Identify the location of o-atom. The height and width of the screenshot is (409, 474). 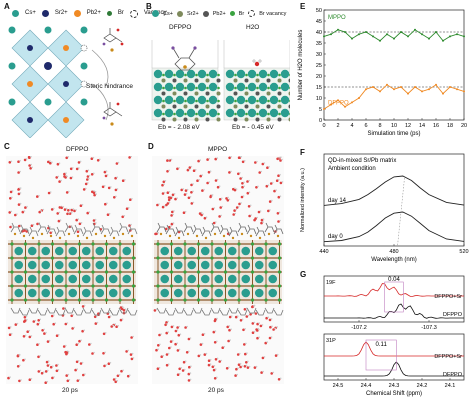
(257, 64).